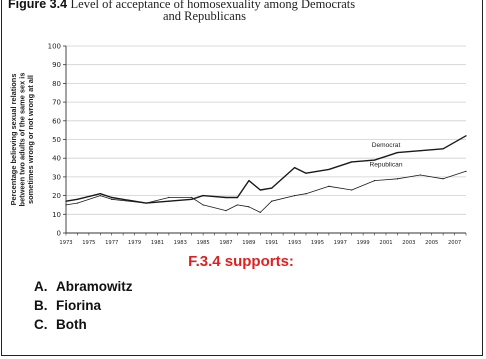  What do you see at coordinates (363, 243) in the screenshot?
I see `x-tick-label-1999: 1999` at bounding box center [363, 243].